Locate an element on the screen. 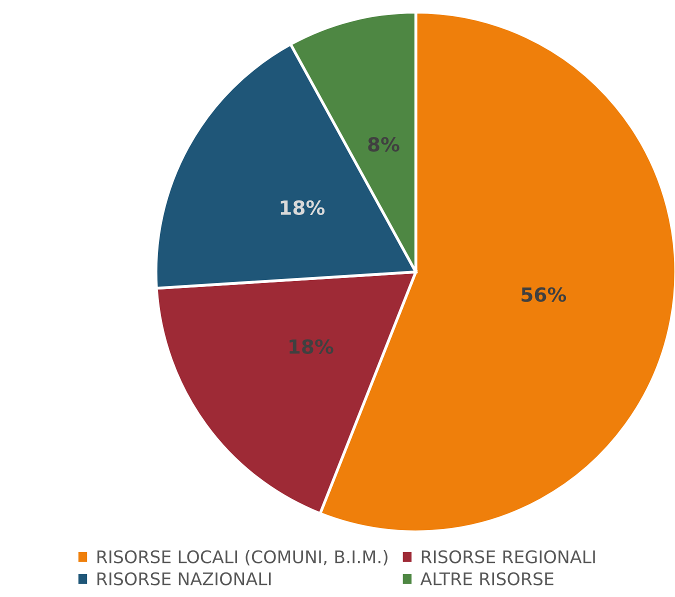 The width and height of the screenshot is (675, 597). data-label: 56% is located at coordinates (544, 294).